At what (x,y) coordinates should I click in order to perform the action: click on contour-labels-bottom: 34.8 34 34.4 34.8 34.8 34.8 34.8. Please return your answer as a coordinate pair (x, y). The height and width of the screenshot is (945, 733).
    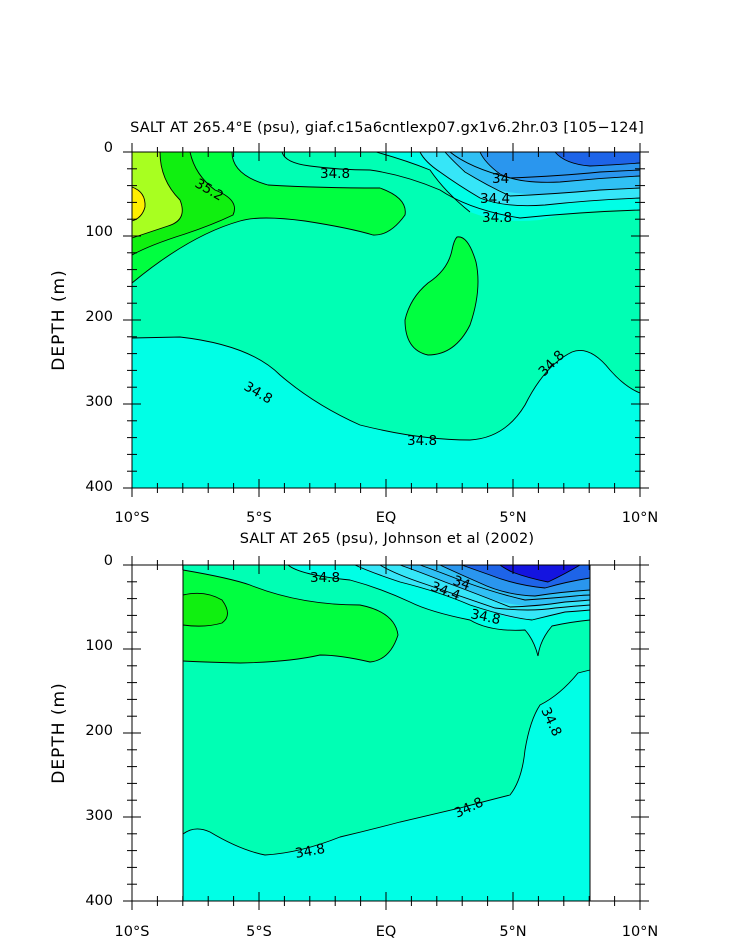
    Looking at the image, I should click on (429, 716).